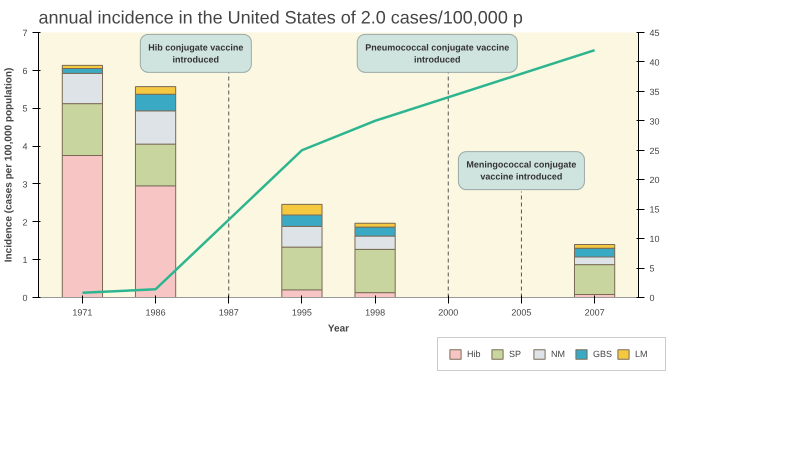  What do you see at coordinates (655, 91) in the screenshot?
I see `y2-tick-label: 35` at bounding box center [655, 91].